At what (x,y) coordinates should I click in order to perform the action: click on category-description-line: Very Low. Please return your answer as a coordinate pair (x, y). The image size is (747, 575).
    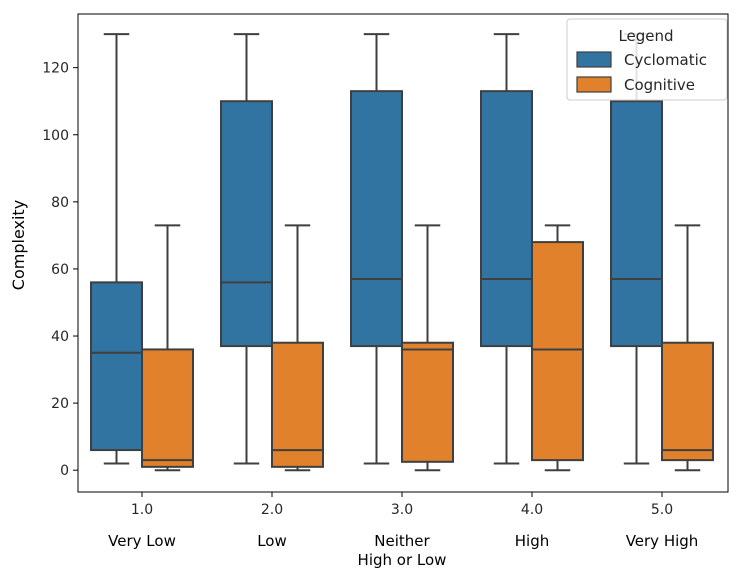
    Looking at the image, I should click on (142, 541).